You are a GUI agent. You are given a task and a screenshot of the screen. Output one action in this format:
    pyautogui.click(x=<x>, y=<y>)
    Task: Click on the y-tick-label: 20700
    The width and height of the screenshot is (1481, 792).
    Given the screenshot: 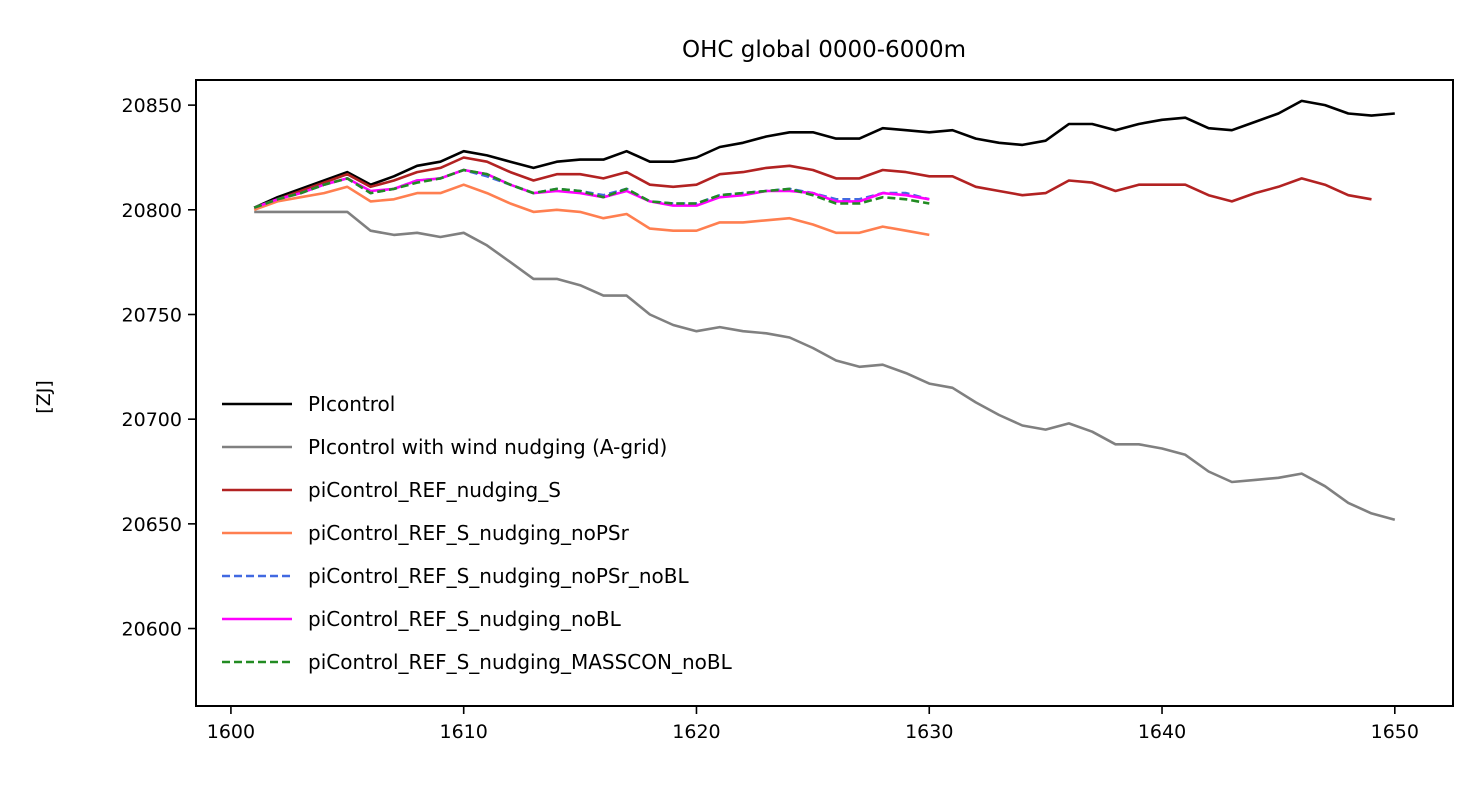 What is the action you would take?
    pyautogui.click(x=152, y=420)
    